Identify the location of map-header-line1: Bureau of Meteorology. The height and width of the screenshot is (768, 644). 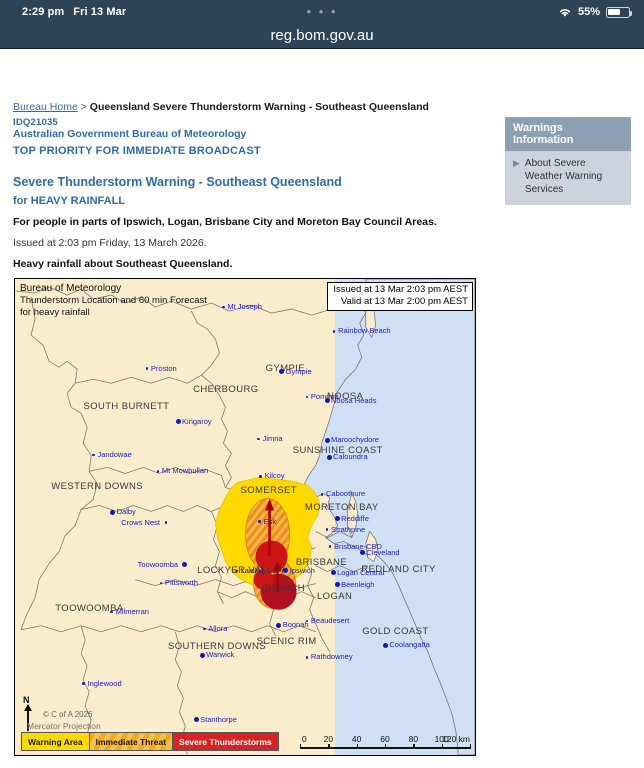
(71, 288).